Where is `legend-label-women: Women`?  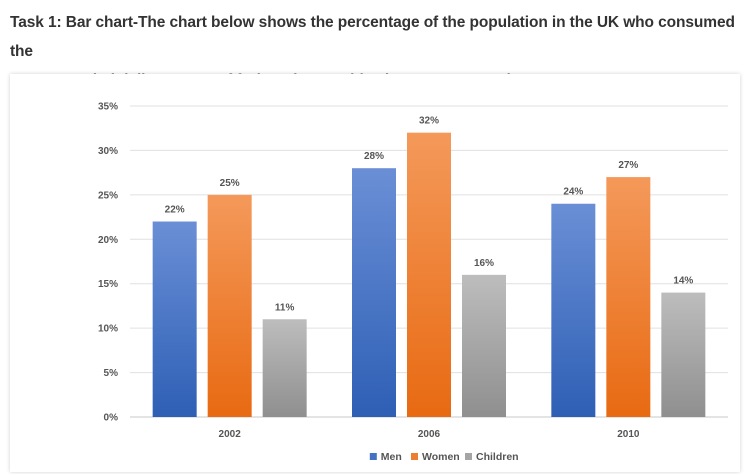 legend-label-women: Women is located at coordinates (441, 457).